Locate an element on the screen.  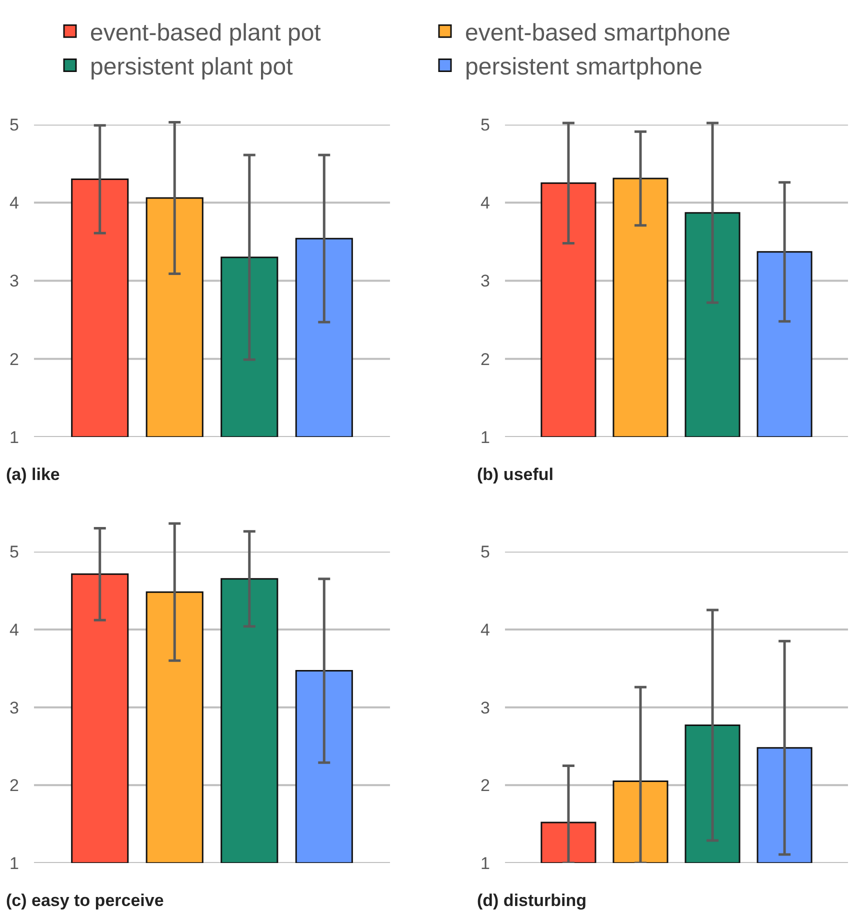
legend-label: persistent smartphone is located at coordinates (583, 67).